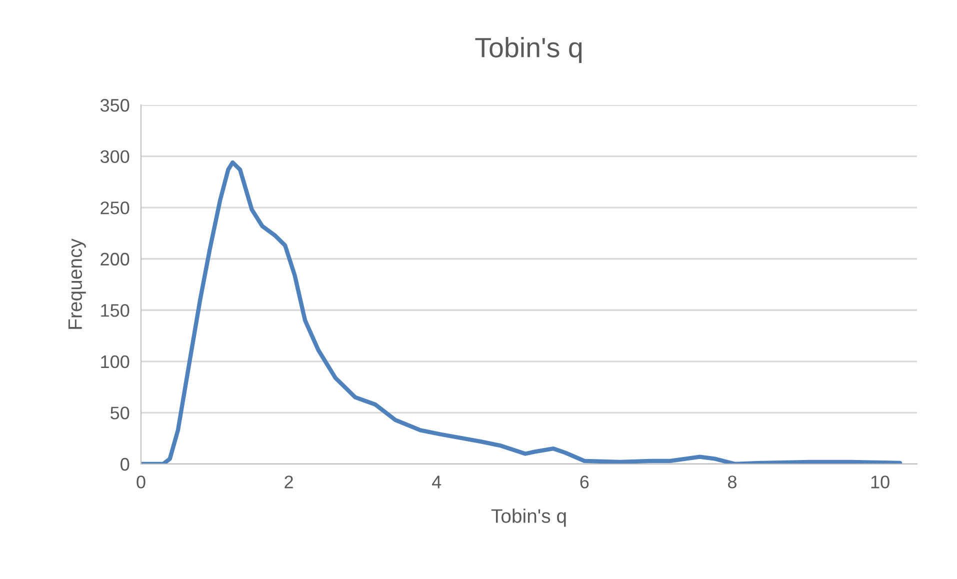  What do you see at coordinates (437, 482) in the screenshot?
I see `x-tick-label: 4` at bounding box center [437, 482].